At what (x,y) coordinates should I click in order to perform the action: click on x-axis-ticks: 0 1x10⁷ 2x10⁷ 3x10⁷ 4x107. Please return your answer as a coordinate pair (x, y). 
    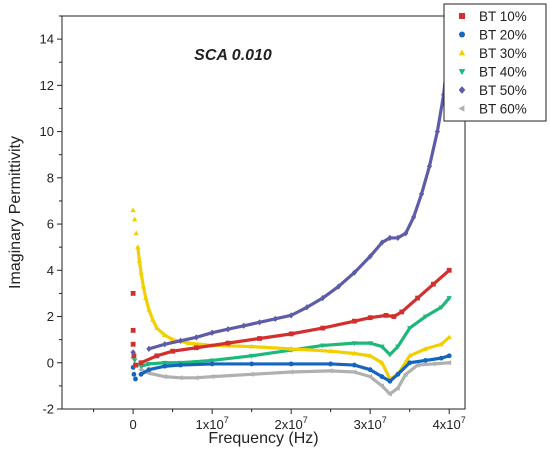
    Looking at the image, I should click on (279, 420).